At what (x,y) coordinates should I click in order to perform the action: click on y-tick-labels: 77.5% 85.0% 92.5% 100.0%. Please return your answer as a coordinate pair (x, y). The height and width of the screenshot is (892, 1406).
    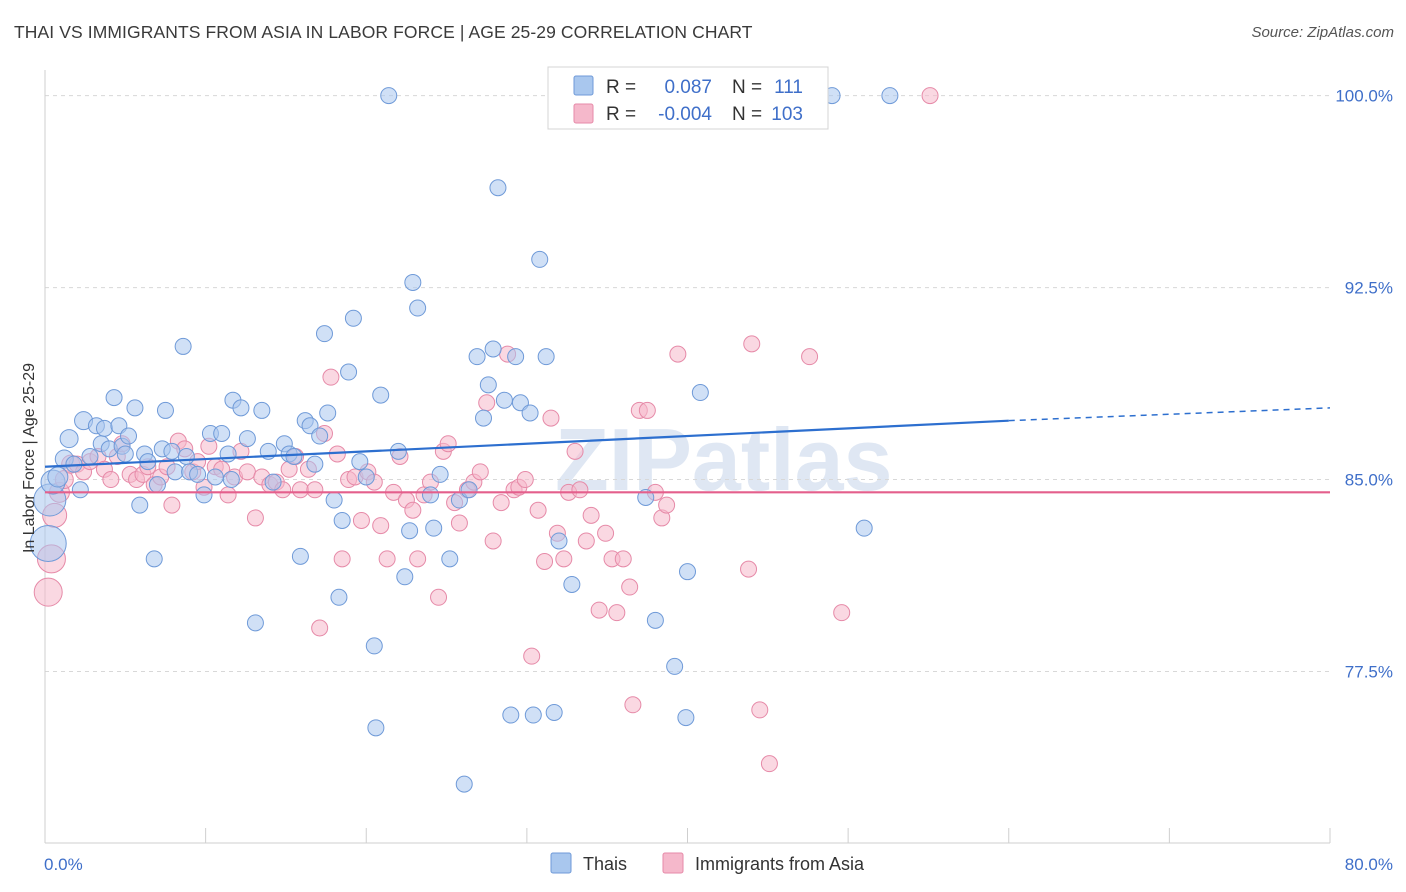
    Looking at the image, I should click on (1364, 384).